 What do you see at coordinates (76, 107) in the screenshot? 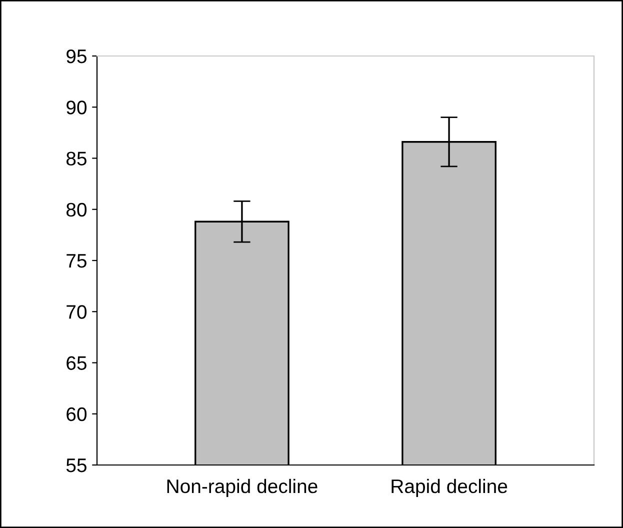
I see `y-tick-label: 90` at bounding box center [76, 107].